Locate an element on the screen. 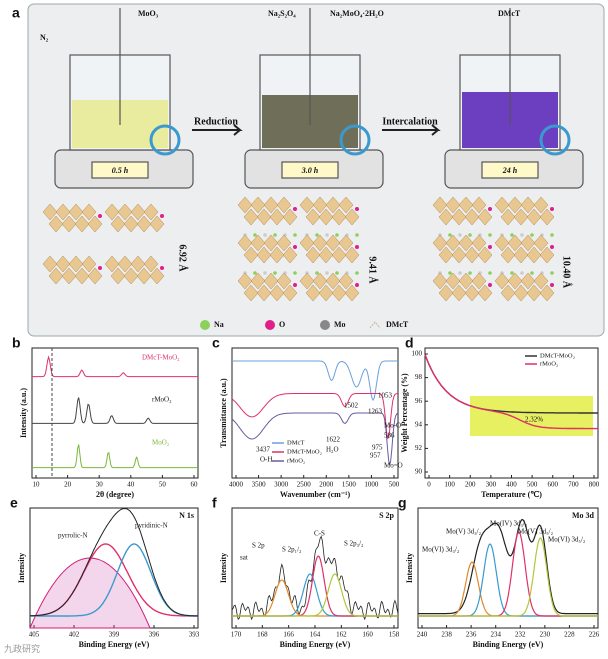  annotation: MoO₂ is located at coordinates (161, 443).